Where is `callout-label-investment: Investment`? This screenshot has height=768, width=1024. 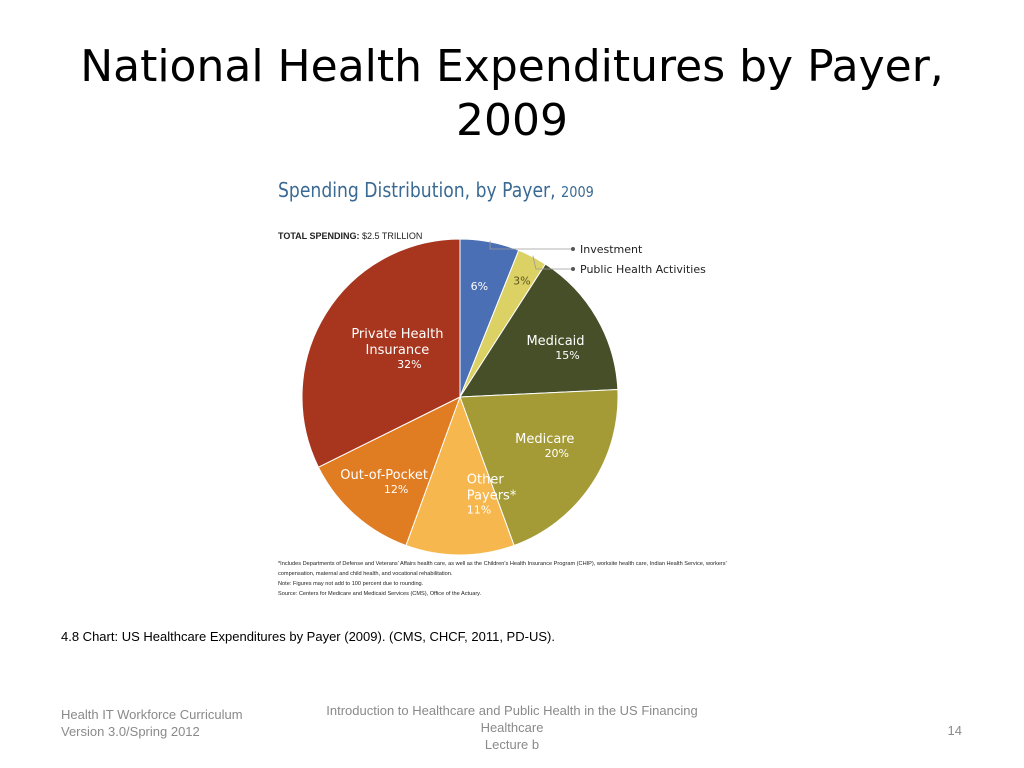 callout-label-investment: Investment is located at coordinates (611, 249).